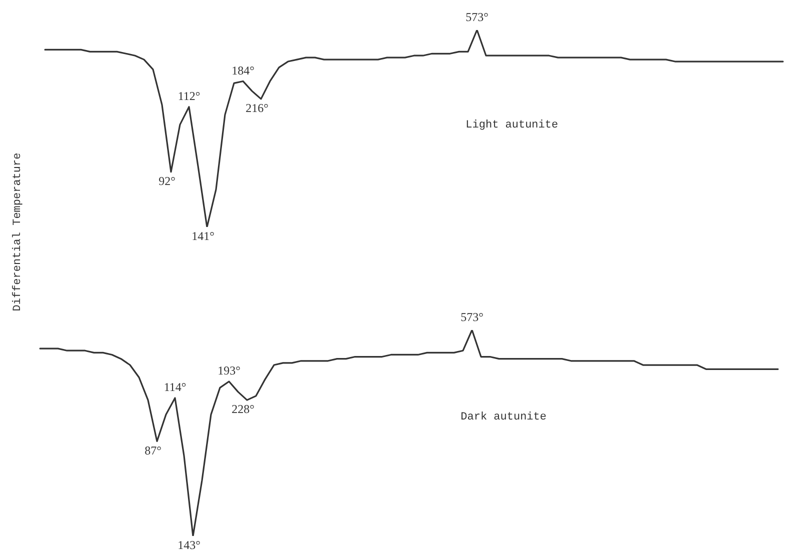 The width and height of the screenshot is (789, 557). Describe the element at coordinates (18, 232) in the screenshot. I see `y-axis-title: Differential Temperature` at that location.